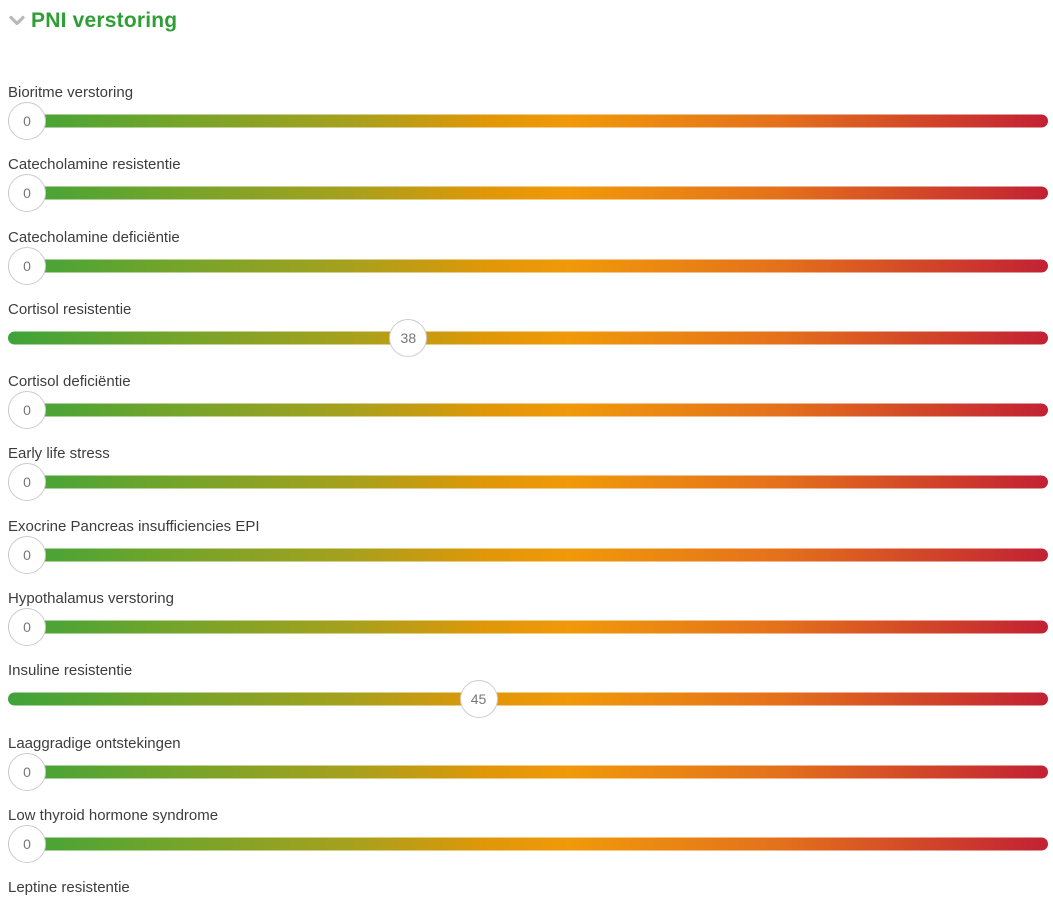 This screenshot has height=898, width=1053. I want to click on slider-row: Hypothalamus verstoring 0, so click(528, 625).